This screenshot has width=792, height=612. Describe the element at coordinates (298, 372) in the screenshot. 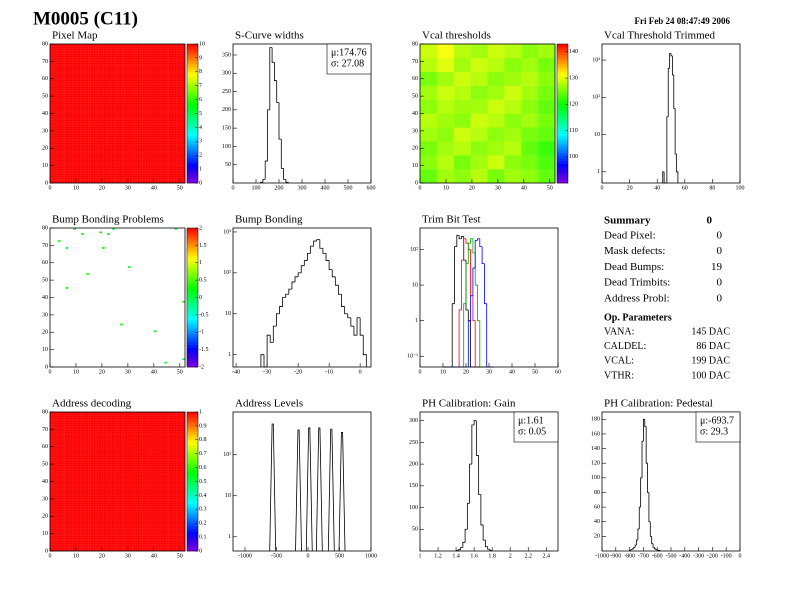

I see `x-tick-label: -20` at that location.